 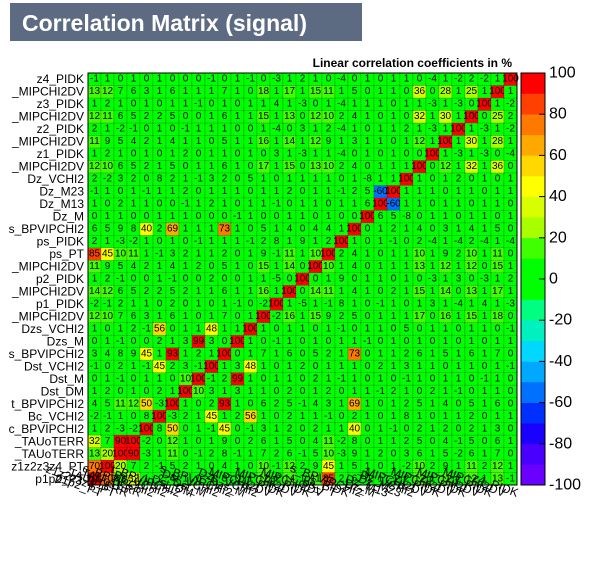 What do you see at coordinates (446, 91) in the screenshot?
I see `cell-label: 28` at bounding box center [446, 91].